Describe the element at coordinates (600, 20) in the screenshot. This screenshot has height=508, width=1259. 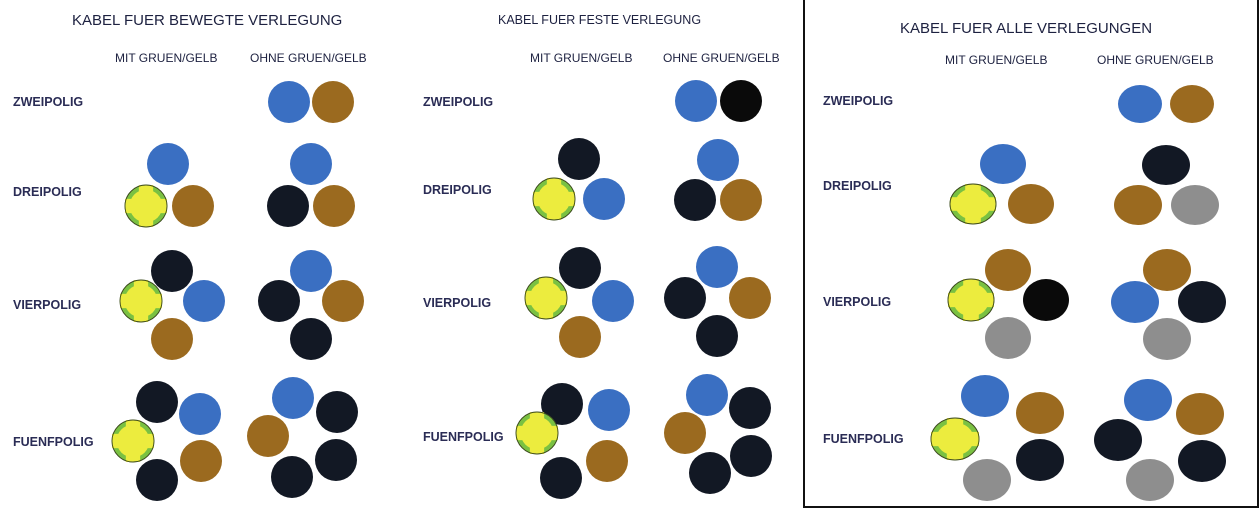
I see `panel-title: KABEL FUER FESTE VERLEGUNG` at that location.